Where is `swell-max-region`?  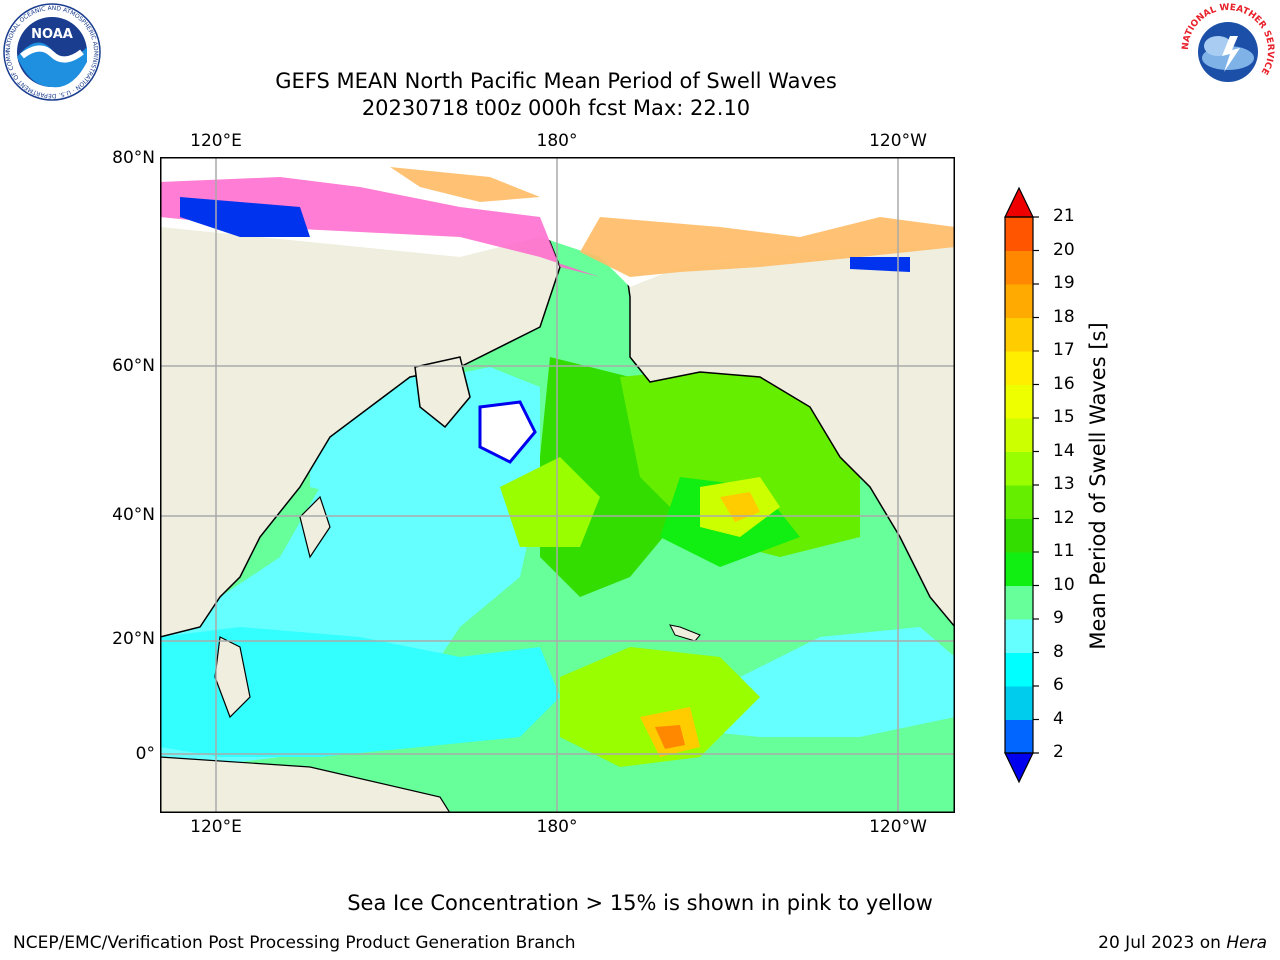 swell-max-region is located at coordinates (670, 737).